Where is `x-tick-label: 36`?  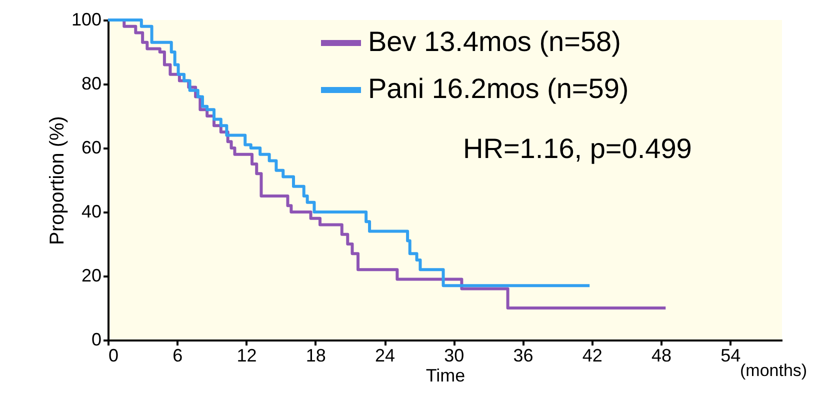 x-tick-label: 36 is located at coordinates (523, 356).